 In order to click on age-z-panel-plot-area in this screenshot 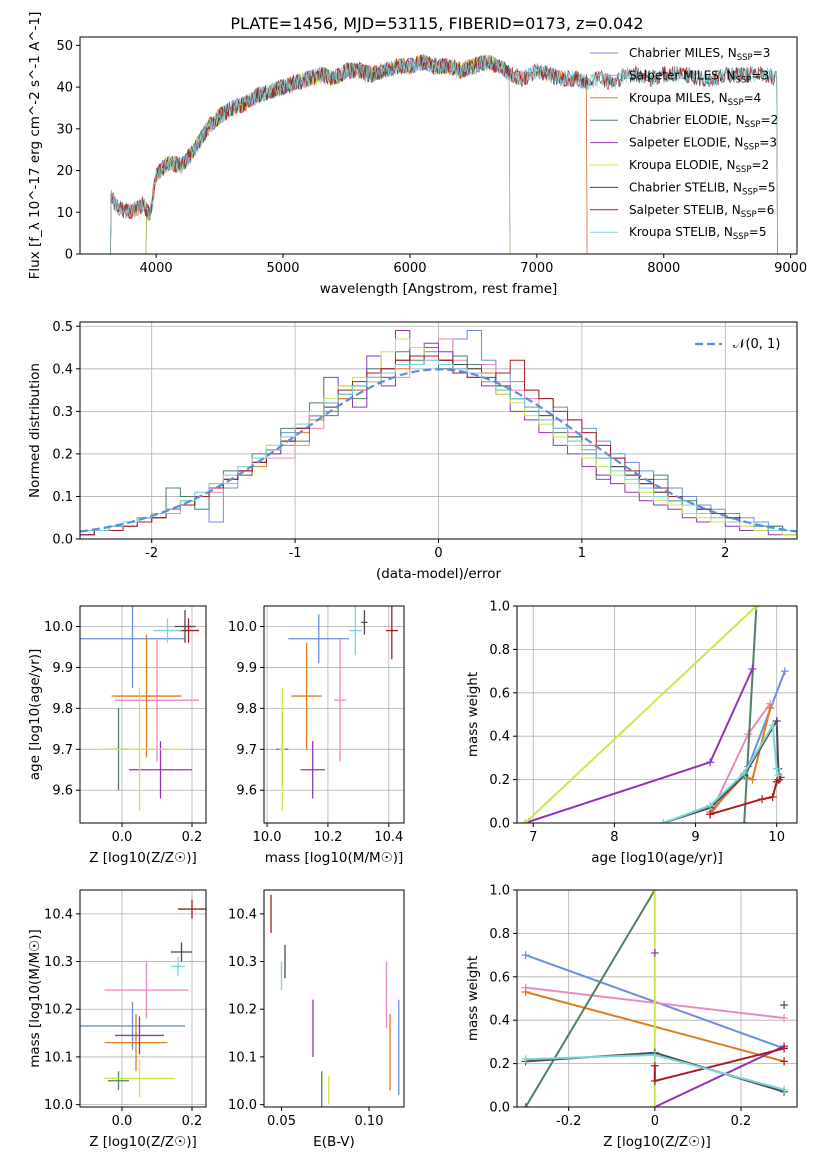, I will do `click(139, 708)`.